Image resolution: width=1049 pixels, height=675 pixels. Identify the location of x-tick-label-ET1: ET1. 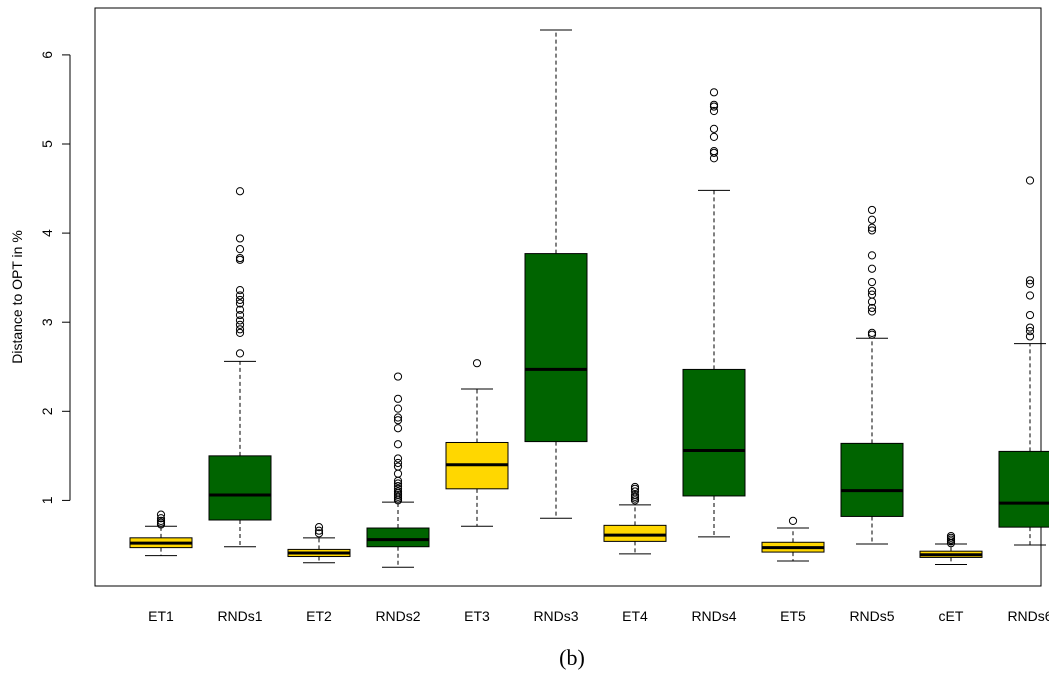
(161, 616).